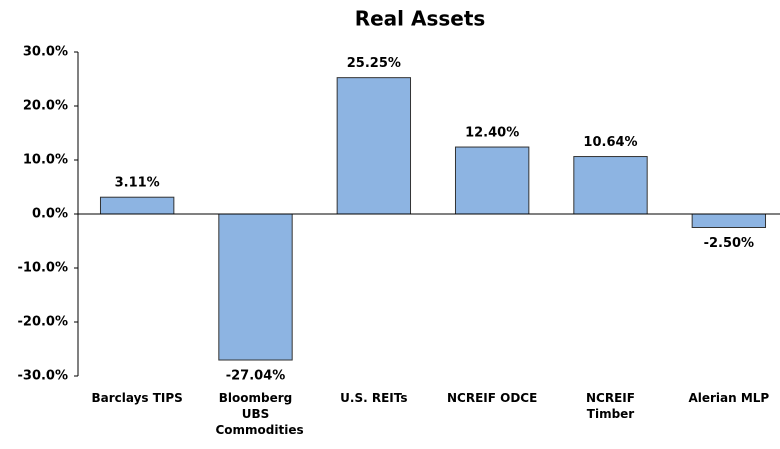 This screenshot has height=449, width=780. I want to click on x-tick-label: Barclays TIPS, so click(137, 398).